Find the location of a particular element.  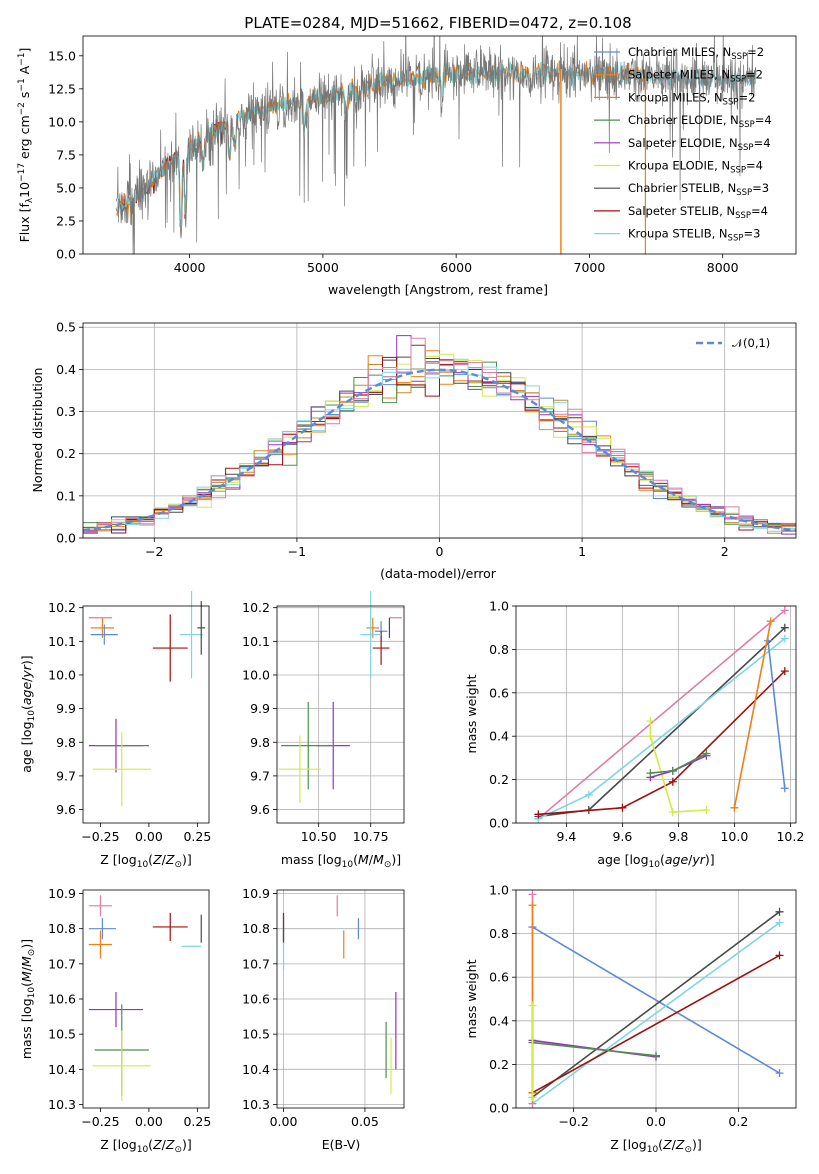

residual-xlabel: (data-model)/error is located at coordinates (438, 573).